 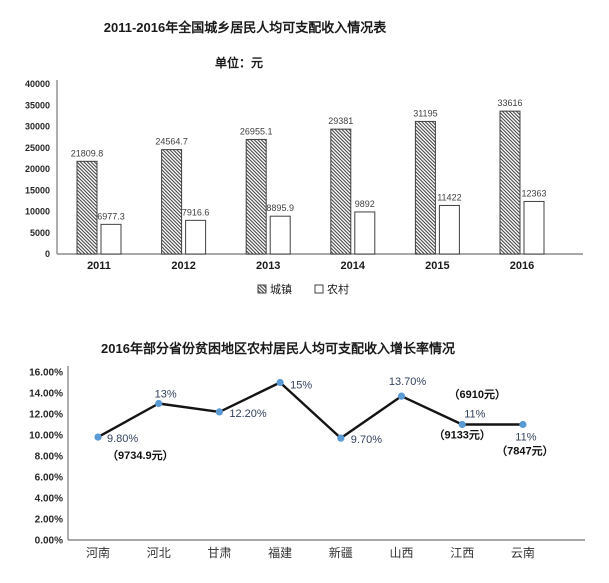 I want to click on point-value-label: 9.80%, so click(x=122, y=439).